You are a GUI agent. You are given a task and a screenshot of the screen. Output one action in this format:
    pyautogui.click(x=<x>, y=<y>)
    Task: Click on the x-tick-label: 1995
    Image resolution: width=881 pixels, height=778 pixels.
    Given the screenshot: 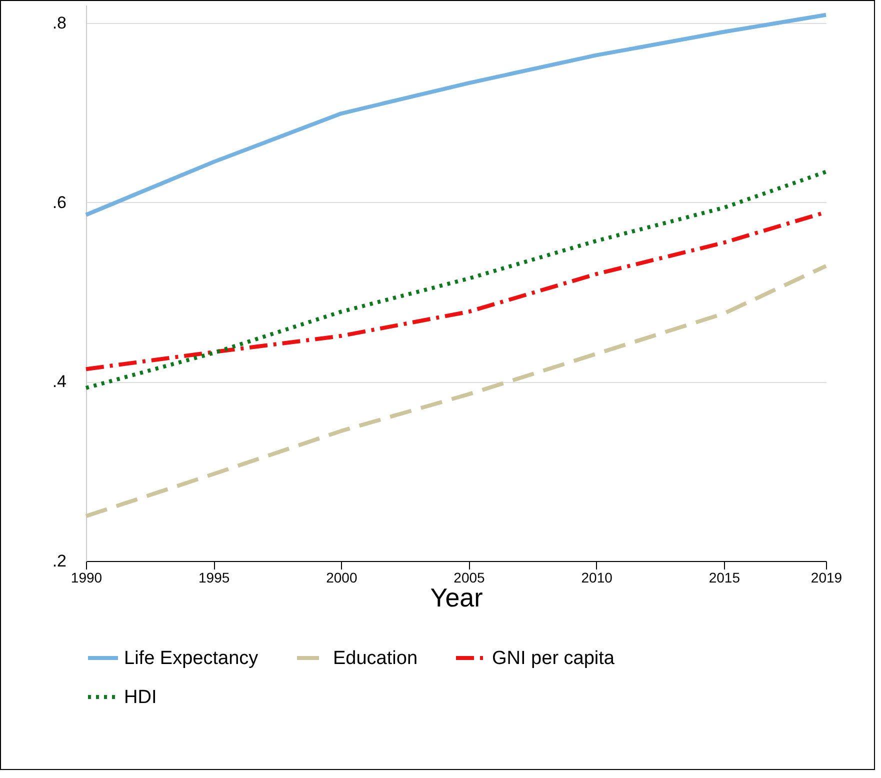 What is the action you would take?
    pyautogui.click(x=214, y=578)
    